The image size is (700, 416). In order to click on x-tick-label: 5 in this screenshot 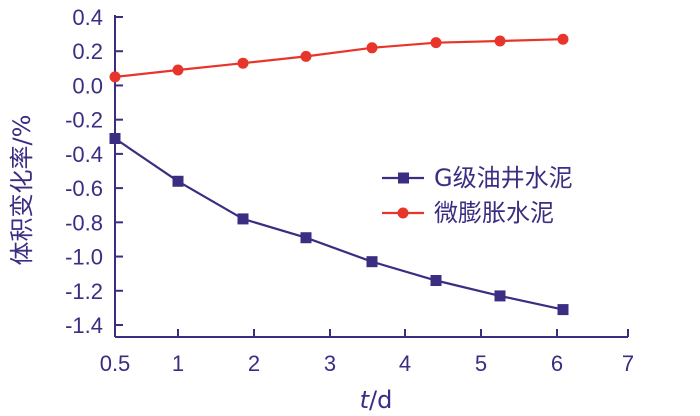, I will do `click(481, 363)`.